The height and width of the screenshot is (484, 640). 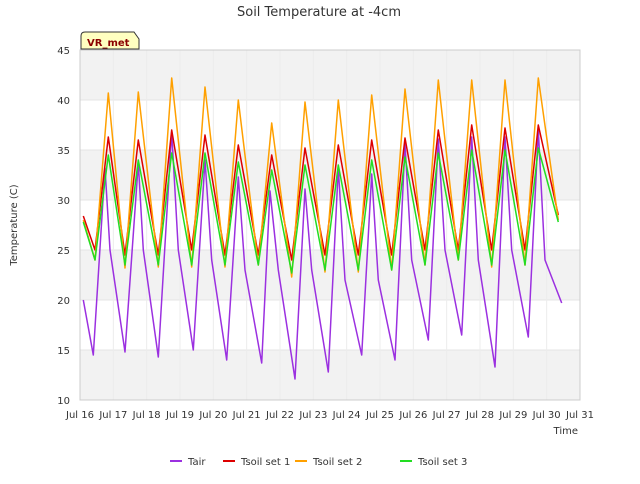 What do you see at coordinates (446, 415) in the screenshot?
I see `x-tick-label: Jul 27` at bounding box center [446, 415].